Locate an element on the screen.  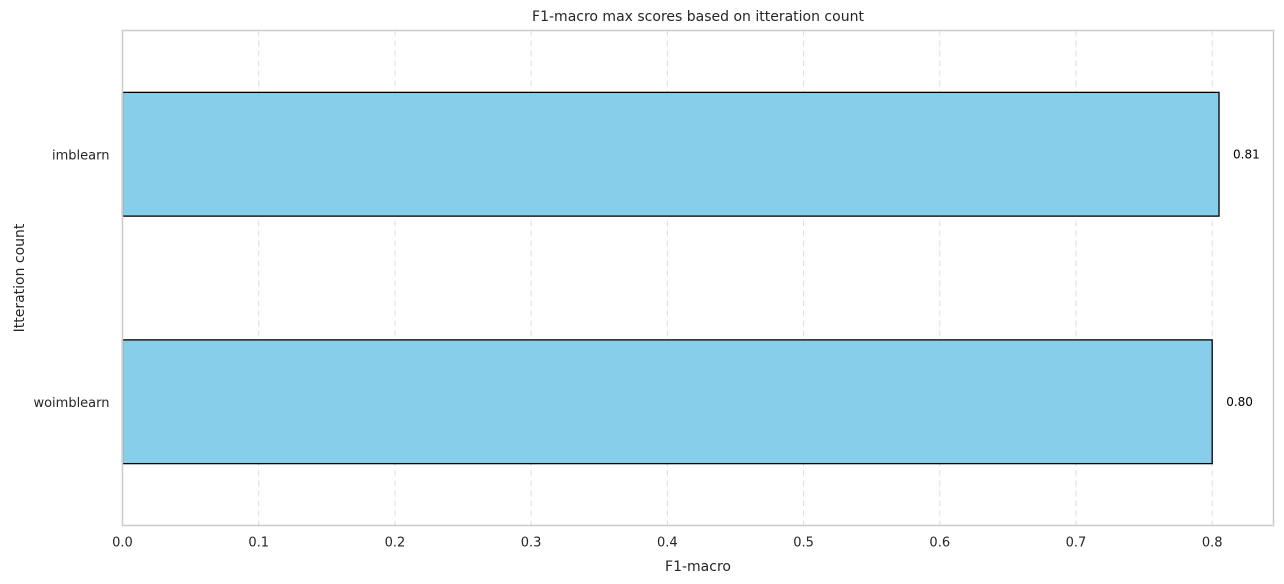
x-tick-label: 0.3 is located at coordinates (531, 543).